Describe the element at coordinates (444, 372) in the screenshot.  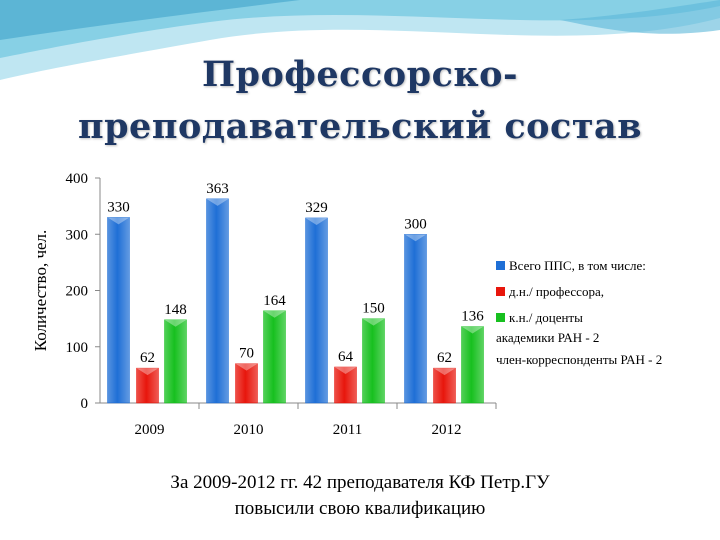
I see `bar-cap-1-2012` at that location.